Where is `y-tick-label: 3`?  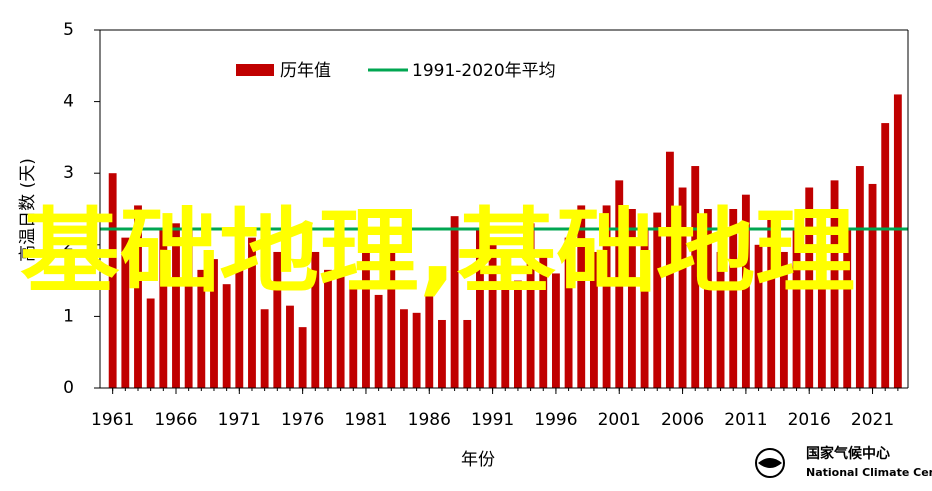 y-tick-label: 3 is located at coordinates (68, 173).